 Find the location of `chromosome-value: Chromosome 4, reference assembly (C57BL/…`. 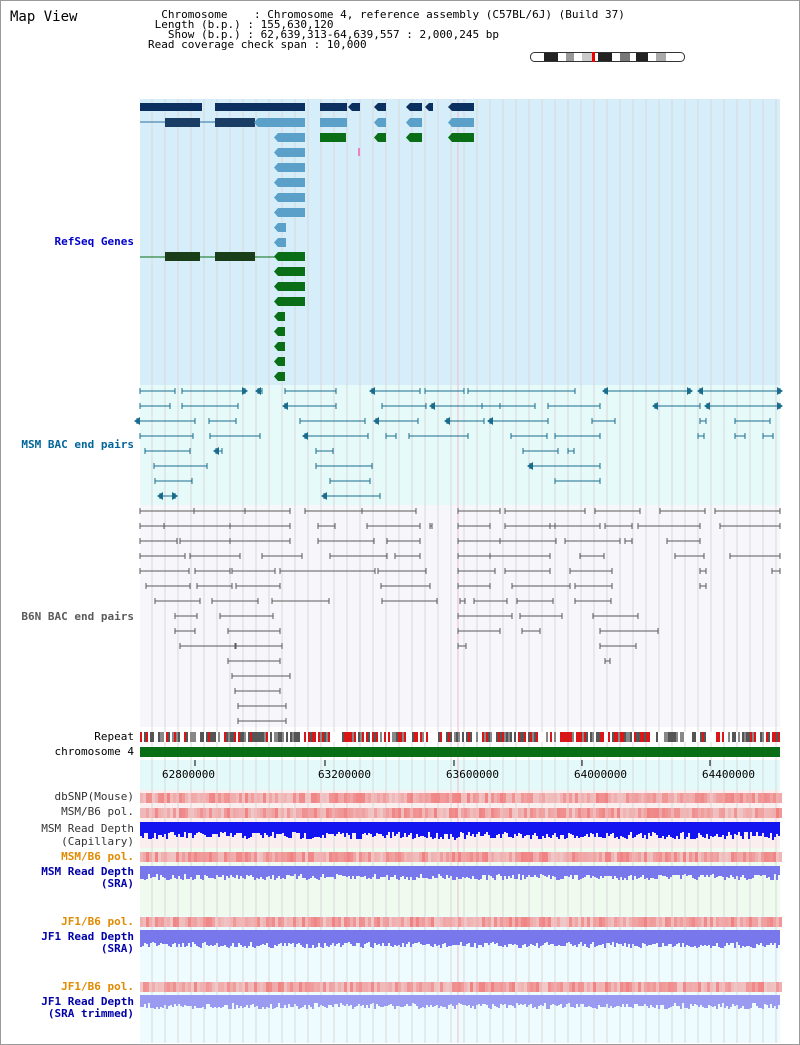

chromosome-value: Chromosome 4, reference assembly (C57BL/… is located at coordinates (446, 14).